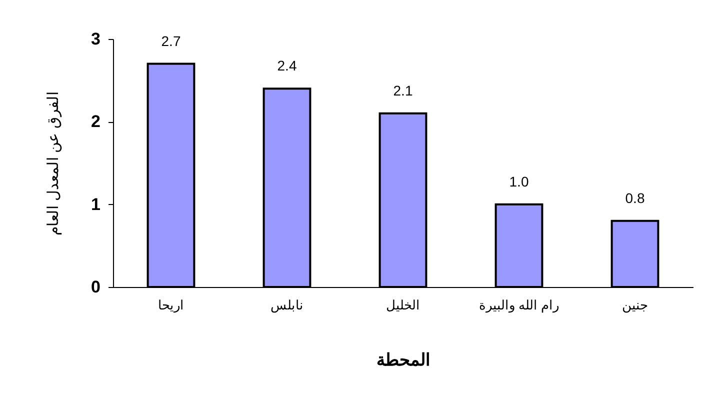  Describe the element at coordinates (171, 40) in the screenshot. I see `data-label: 2.7` at that location.